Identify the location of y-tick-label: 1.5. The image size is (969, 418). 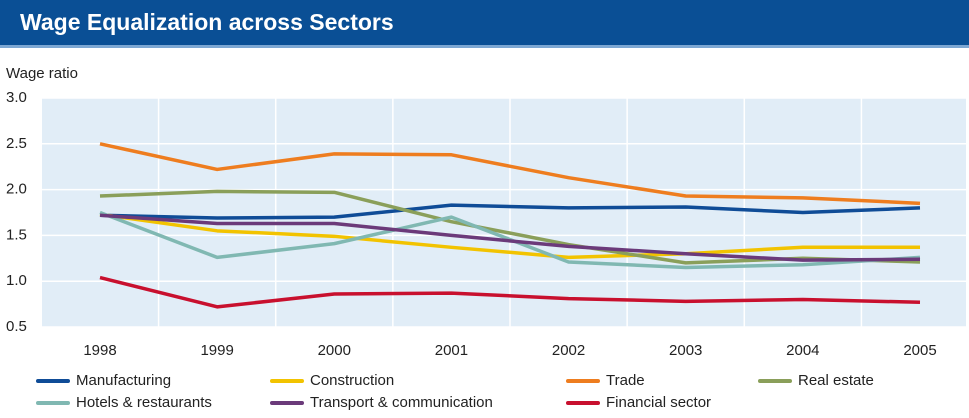
(16, 234).